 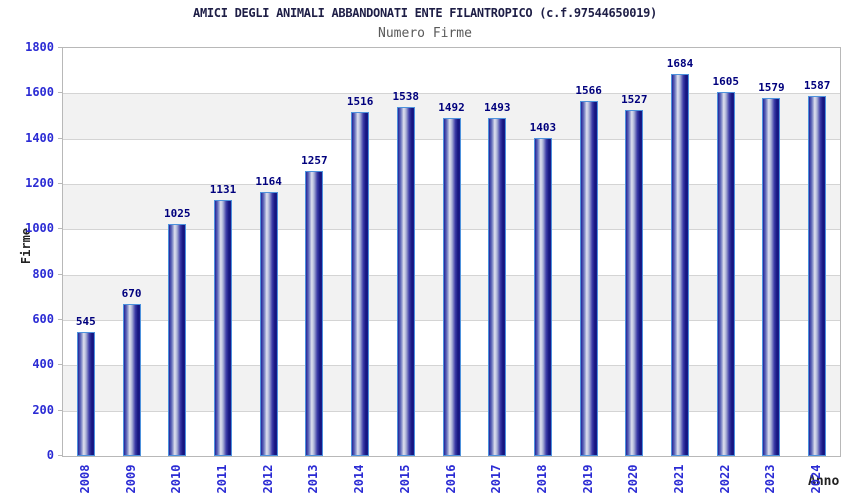 I want to click on bar-value-label: 1403, so click(x=543, y=127).